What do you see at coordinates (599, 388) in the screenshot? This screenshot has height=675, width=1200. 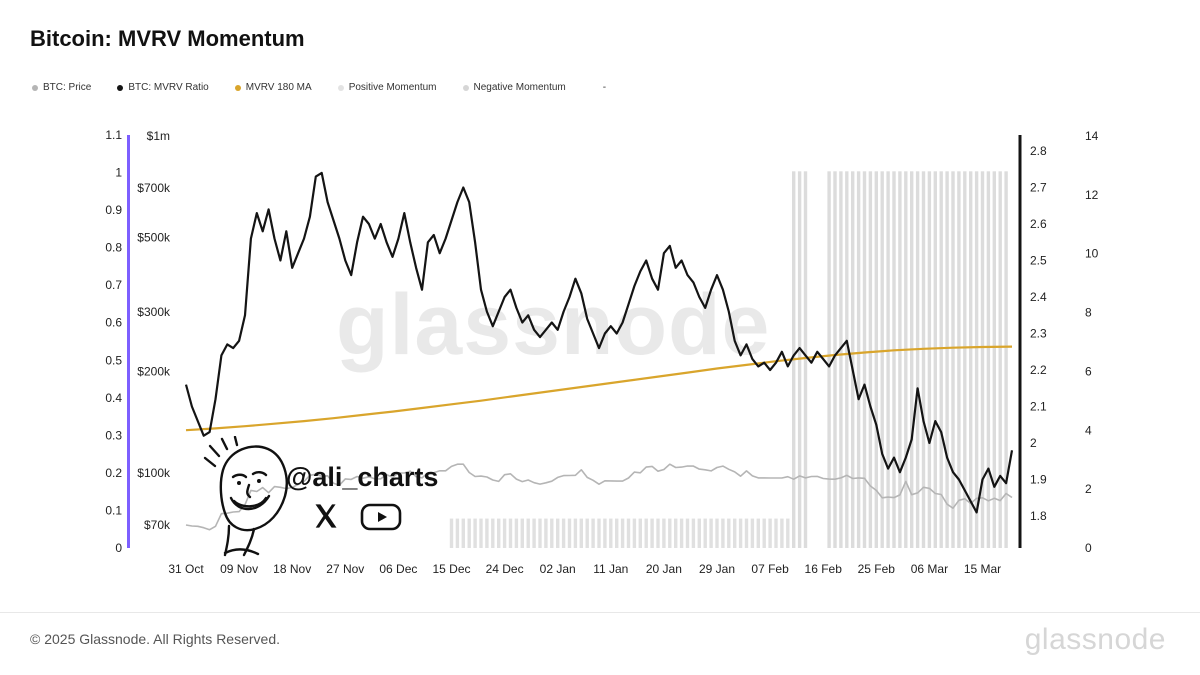 I see `mvrv-180ma-line` at bounding box center [599, 388].